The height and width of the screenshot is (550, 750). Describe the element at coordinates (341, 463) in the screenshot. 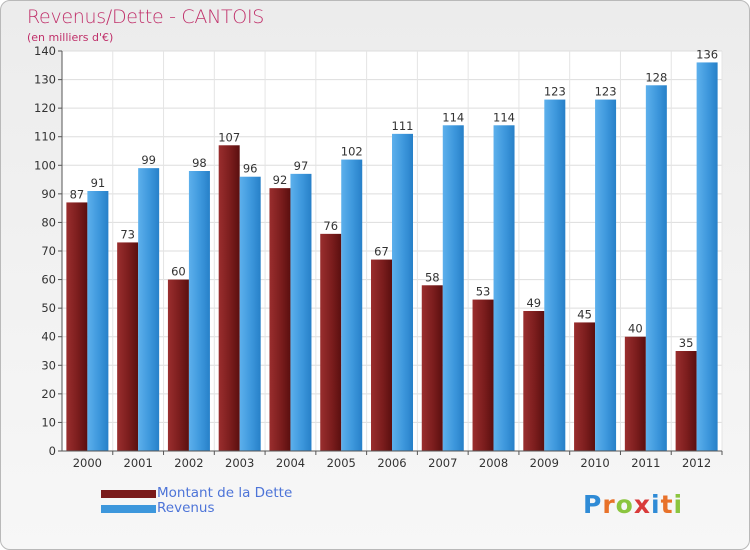

I see `x-tick-label: 2005` at that location.